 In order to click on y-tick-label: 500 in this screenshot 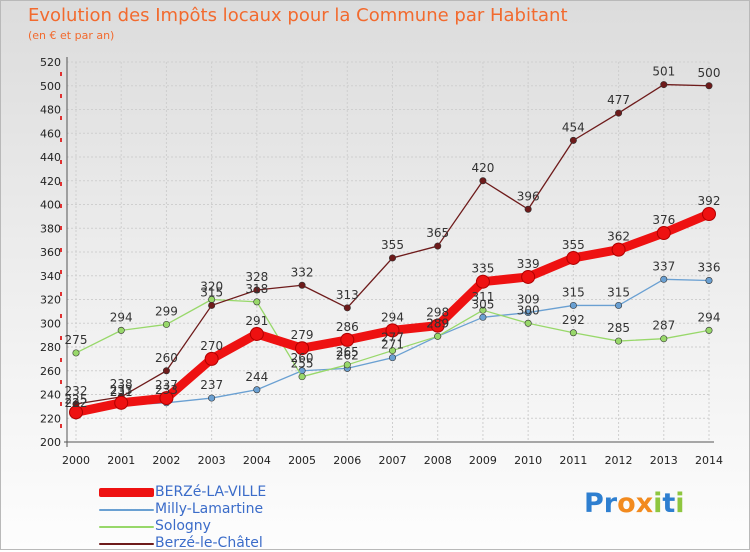, I will do `click(50, 86)`.